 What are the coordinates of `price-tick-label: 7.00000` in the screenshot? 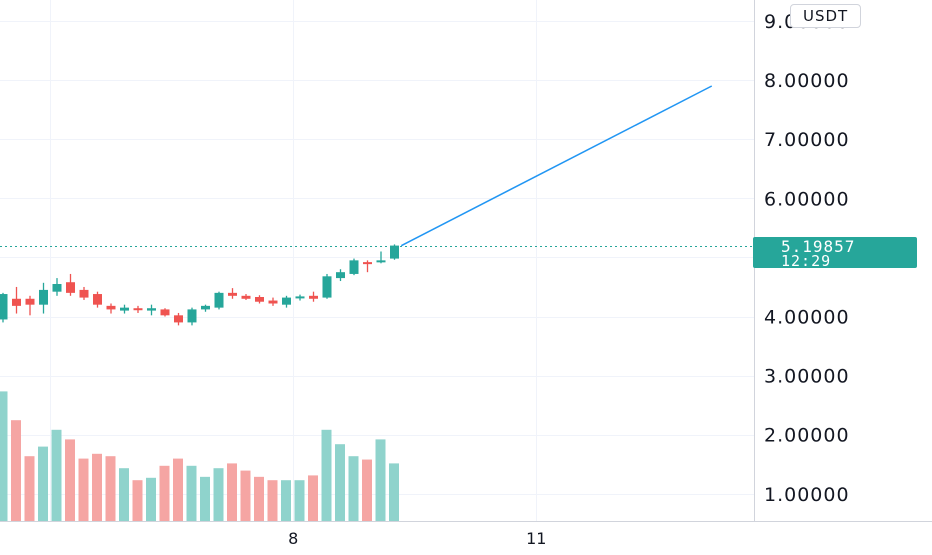 It's located at (807, 140).